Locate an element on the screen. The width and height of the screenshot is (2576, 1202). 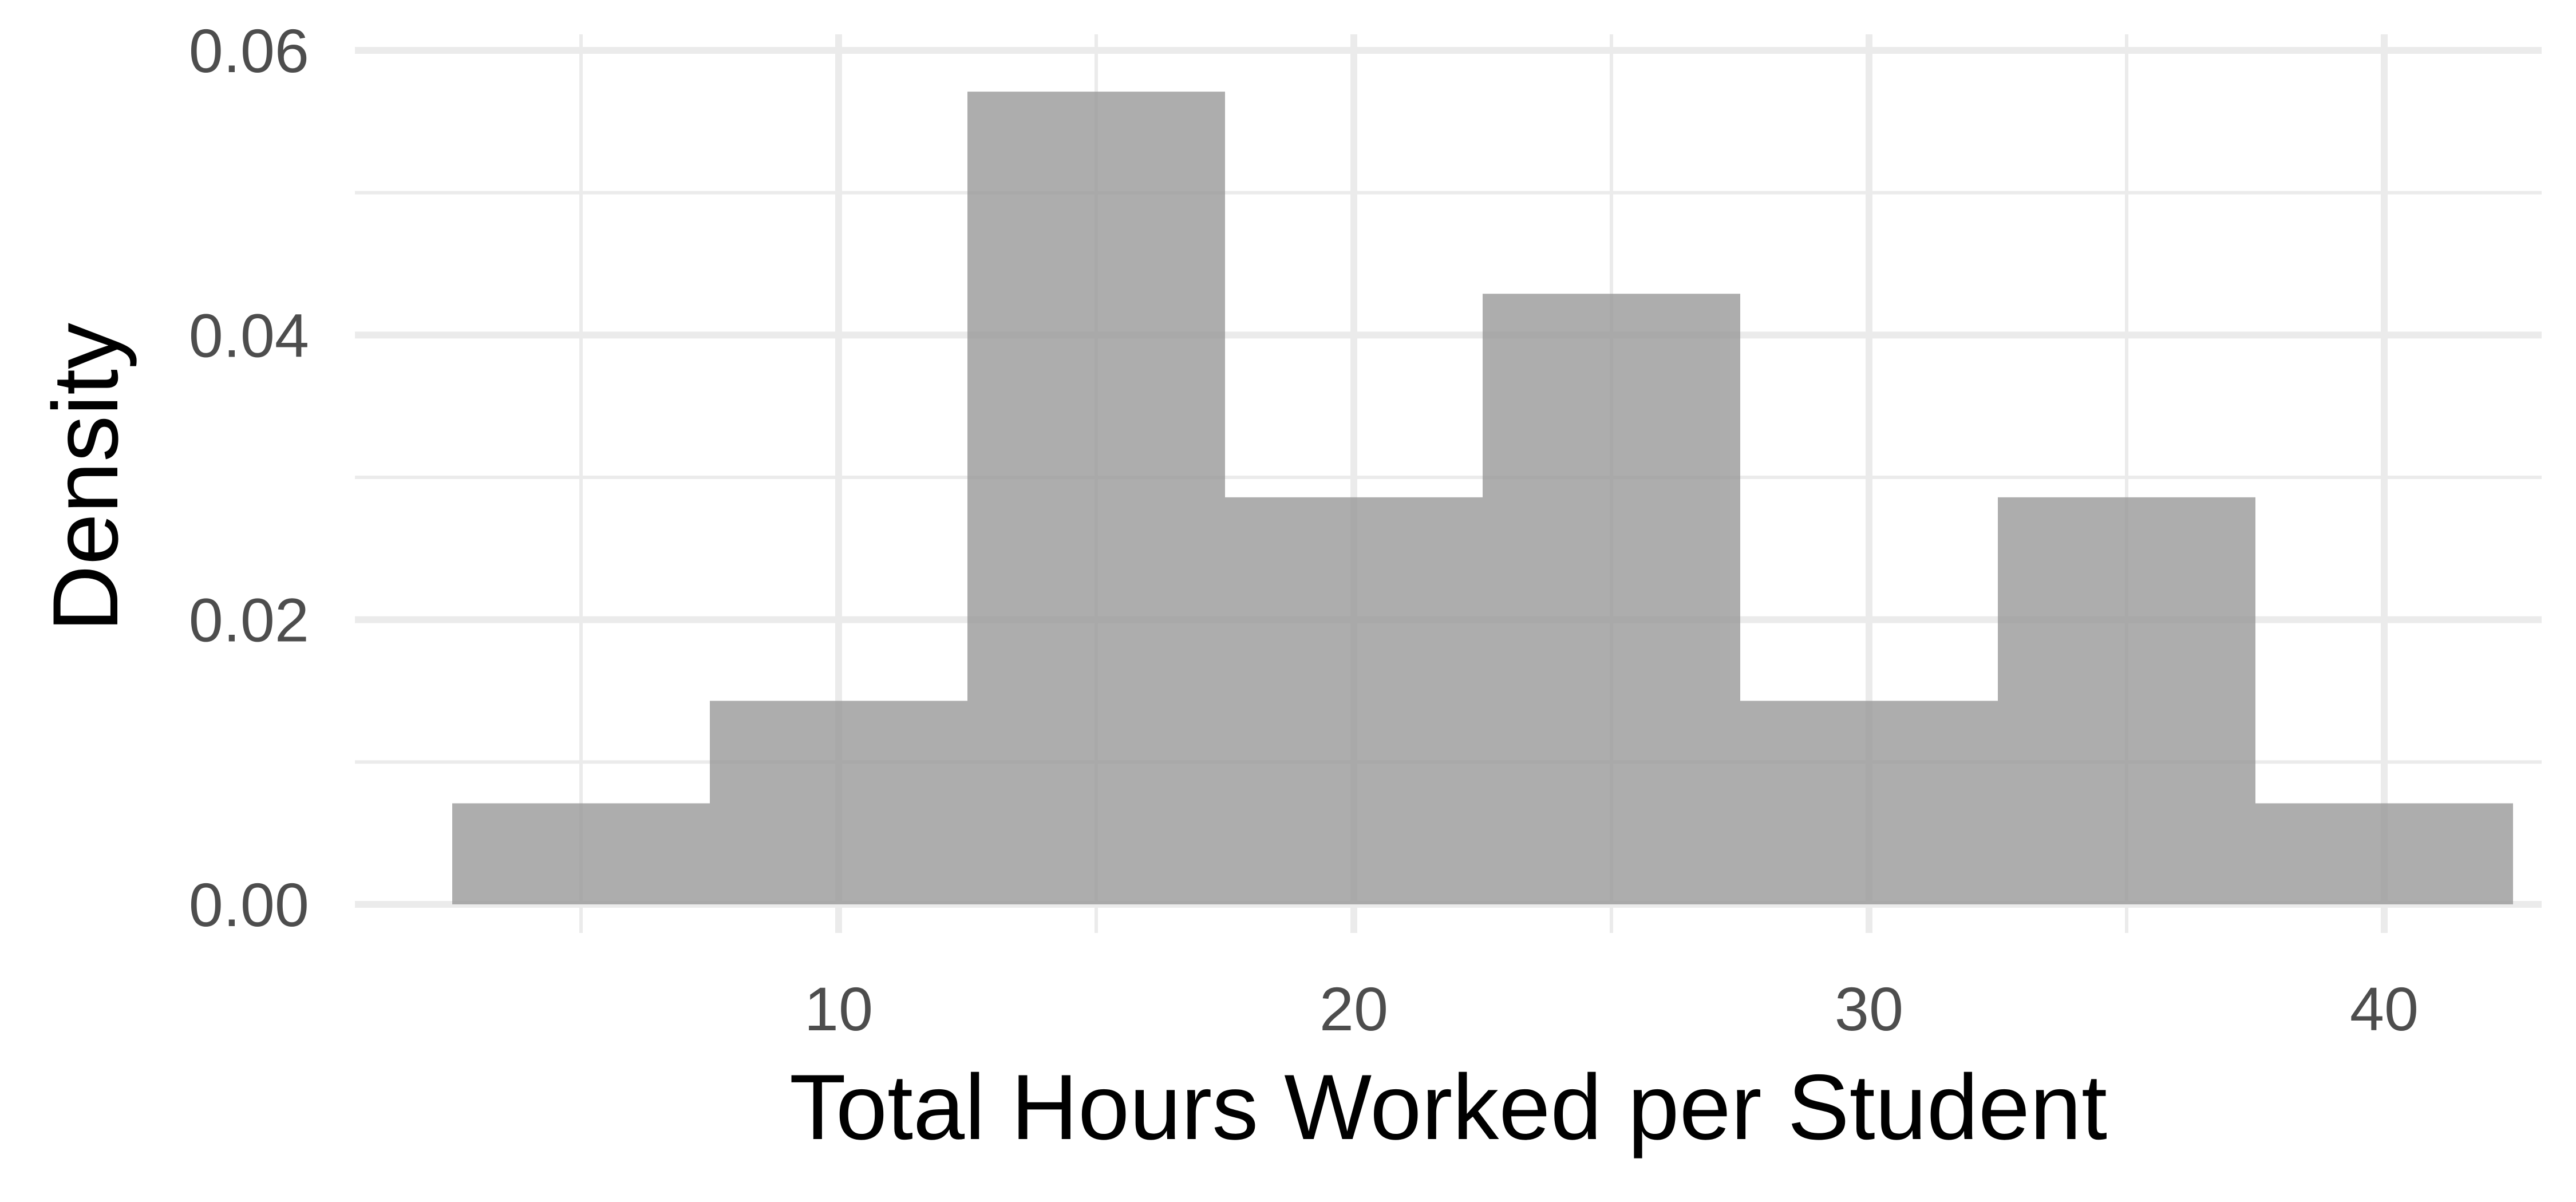
x-axis-title: Total Hours Worked per Student is located at coordinates (1448, 1107).